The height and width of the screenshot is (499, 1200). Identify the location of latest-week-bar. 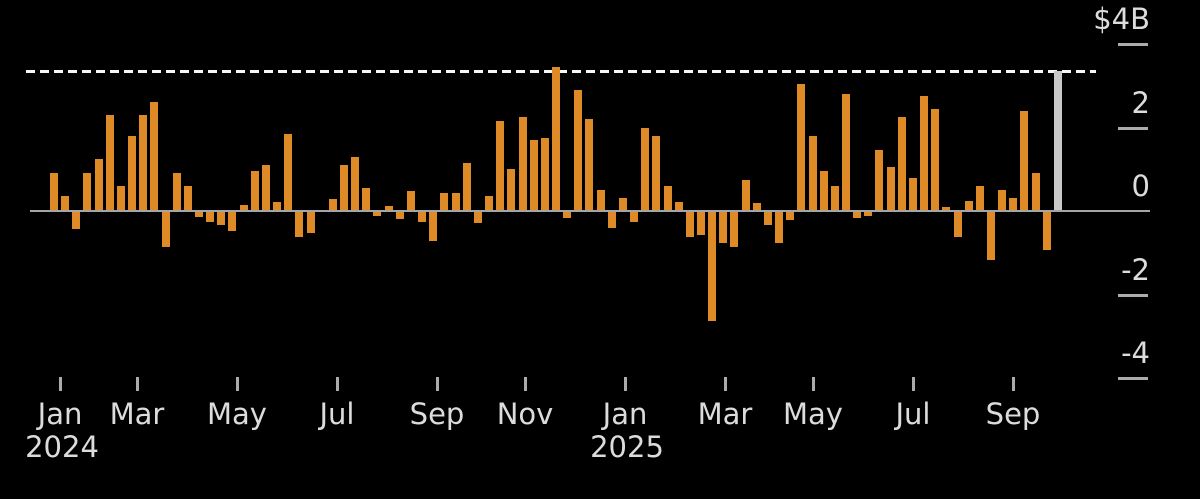
(1057, 141).